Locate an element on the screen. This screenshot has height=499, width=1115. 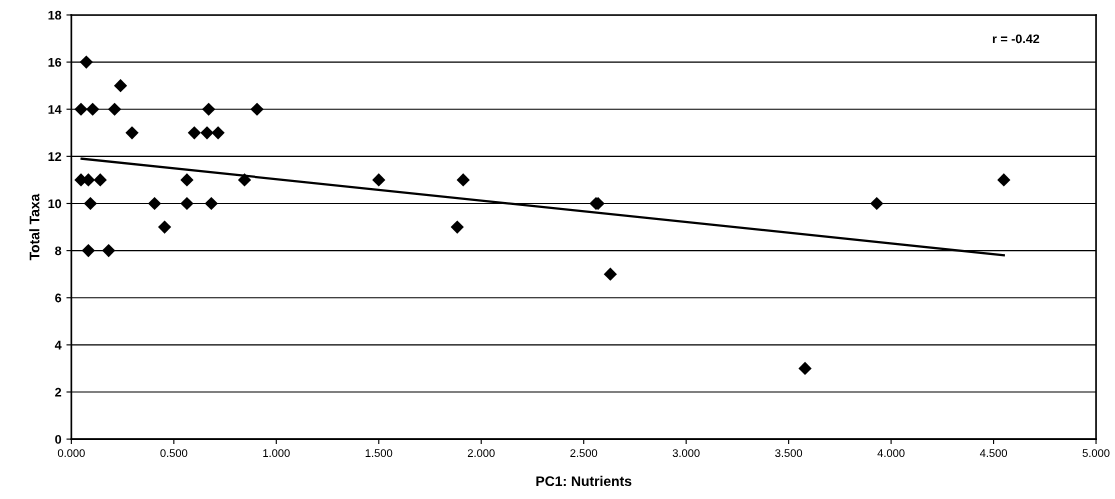
x-tick-label: 0.000 is located at coordinates (71, 453).